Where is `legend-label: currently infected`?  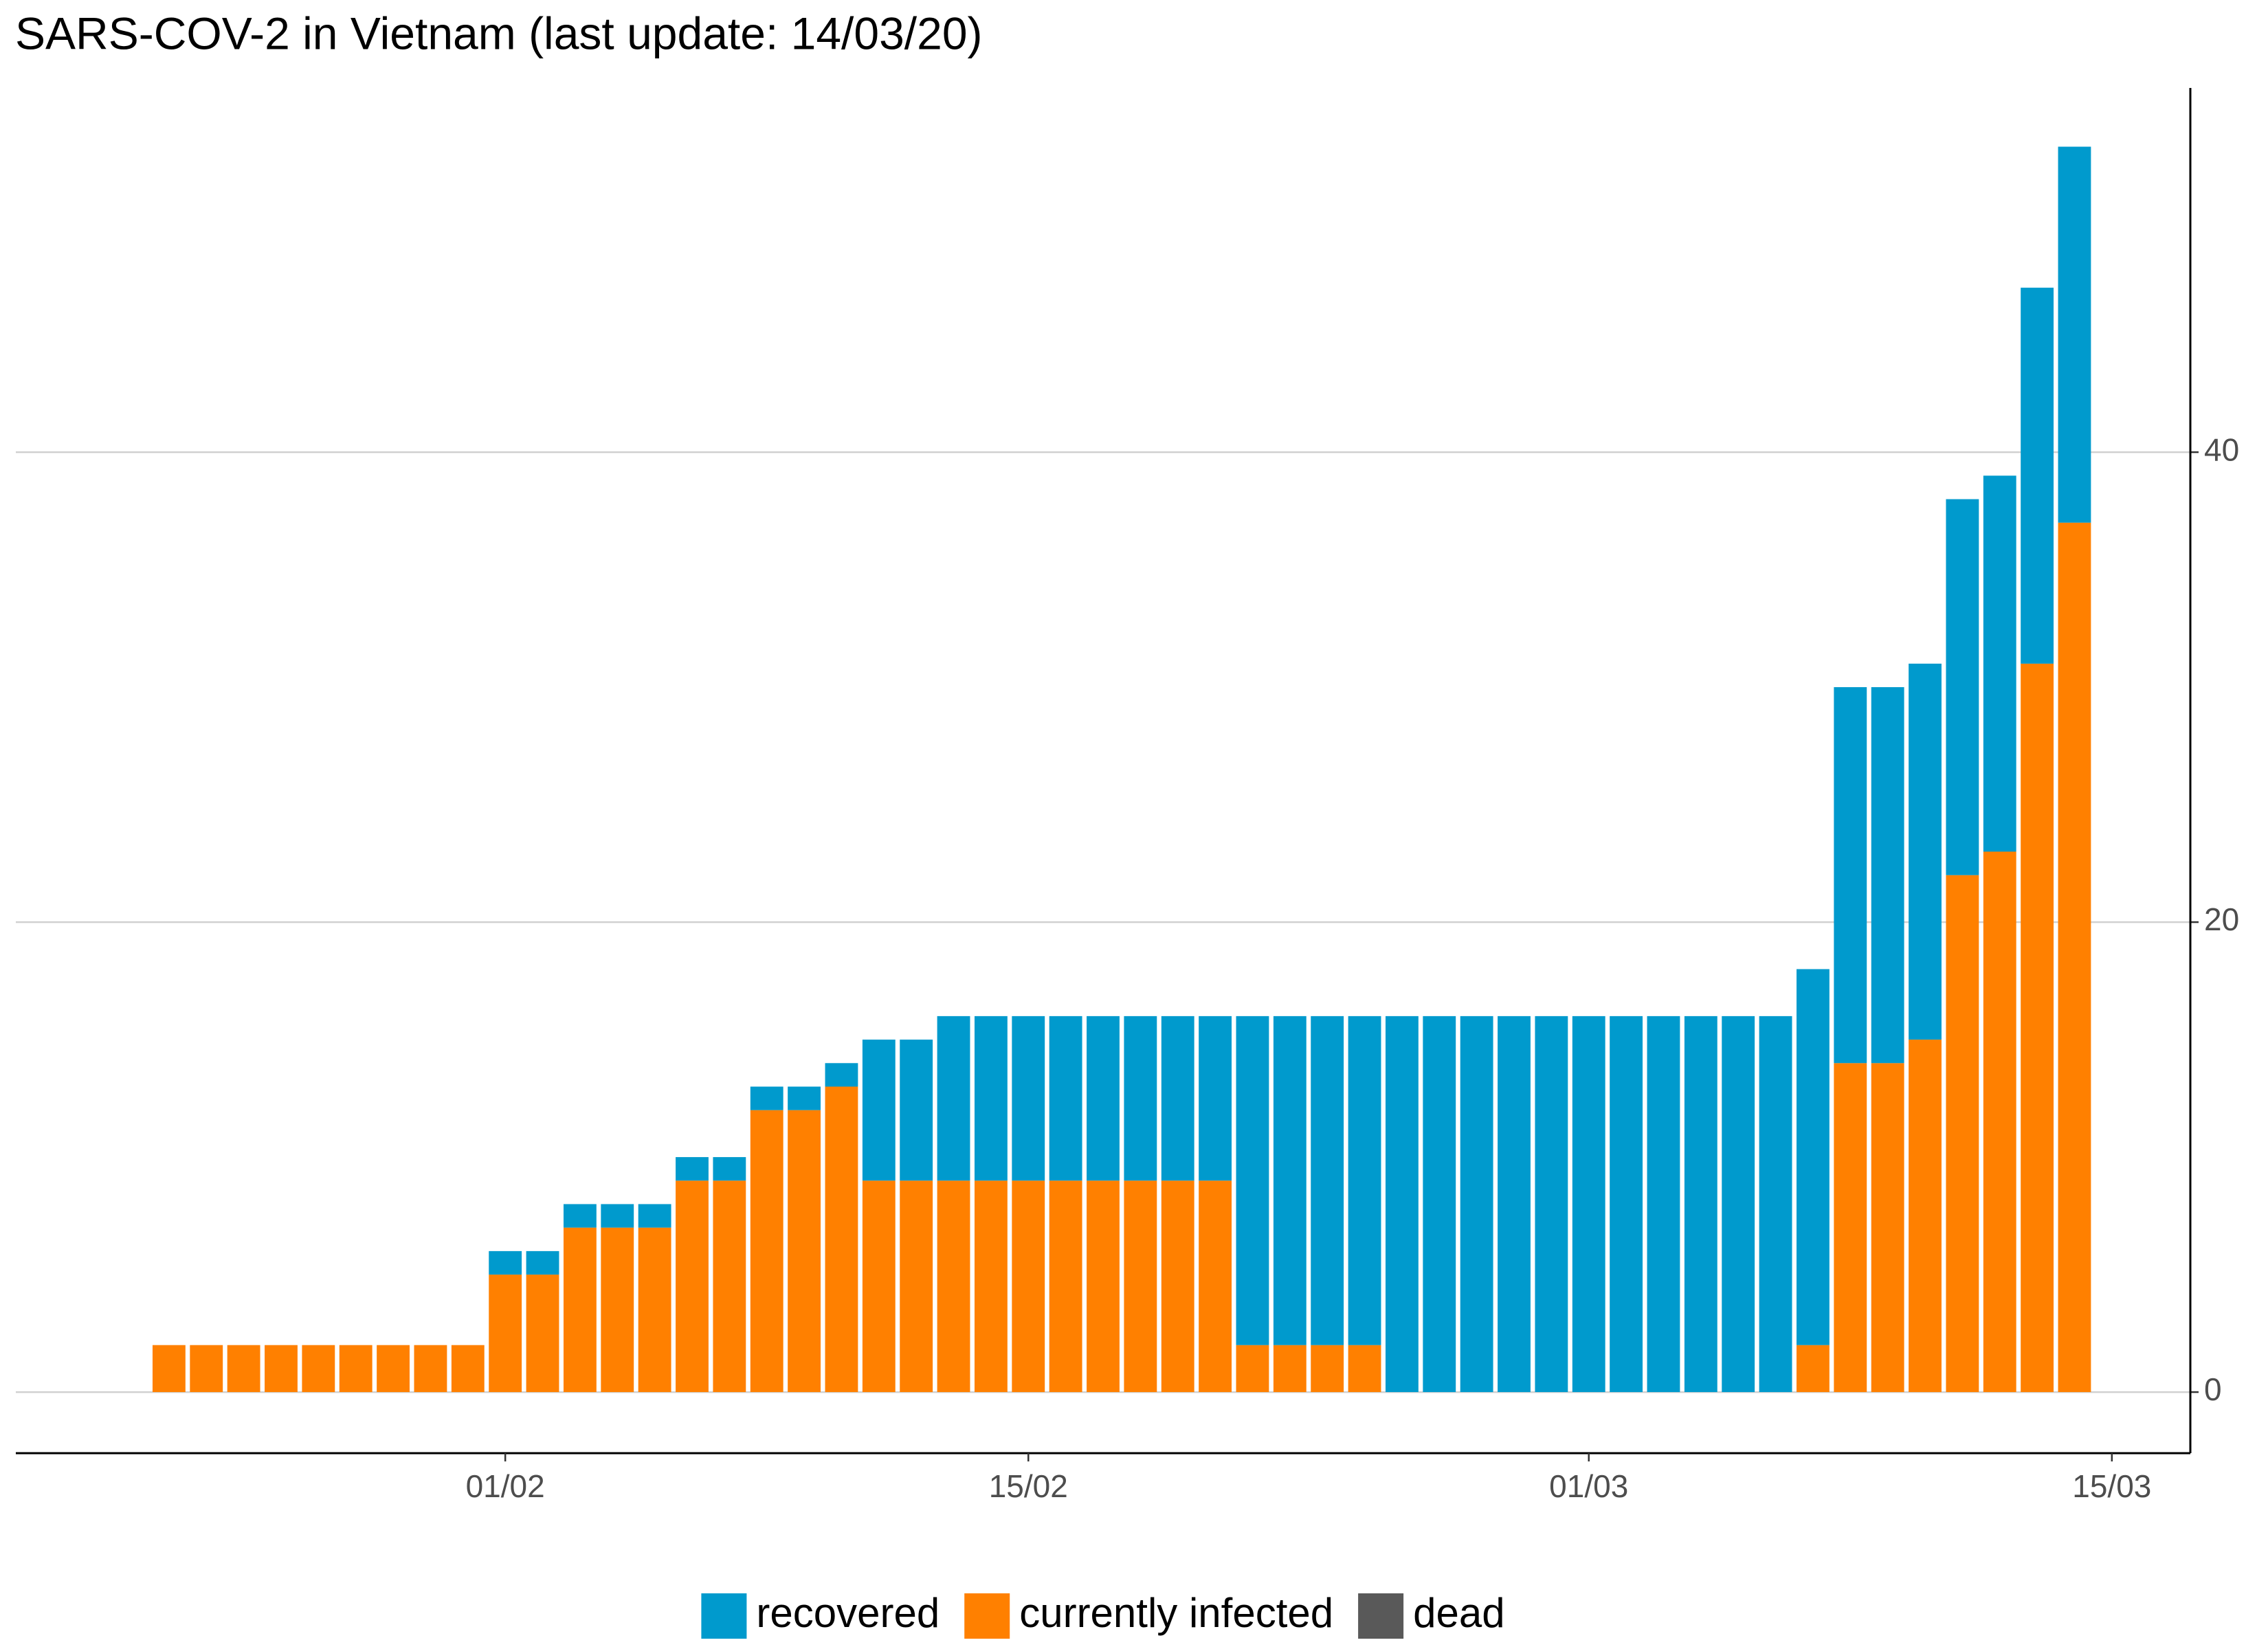 legend-label: currently infected is located at coordinates (1176, 1613).